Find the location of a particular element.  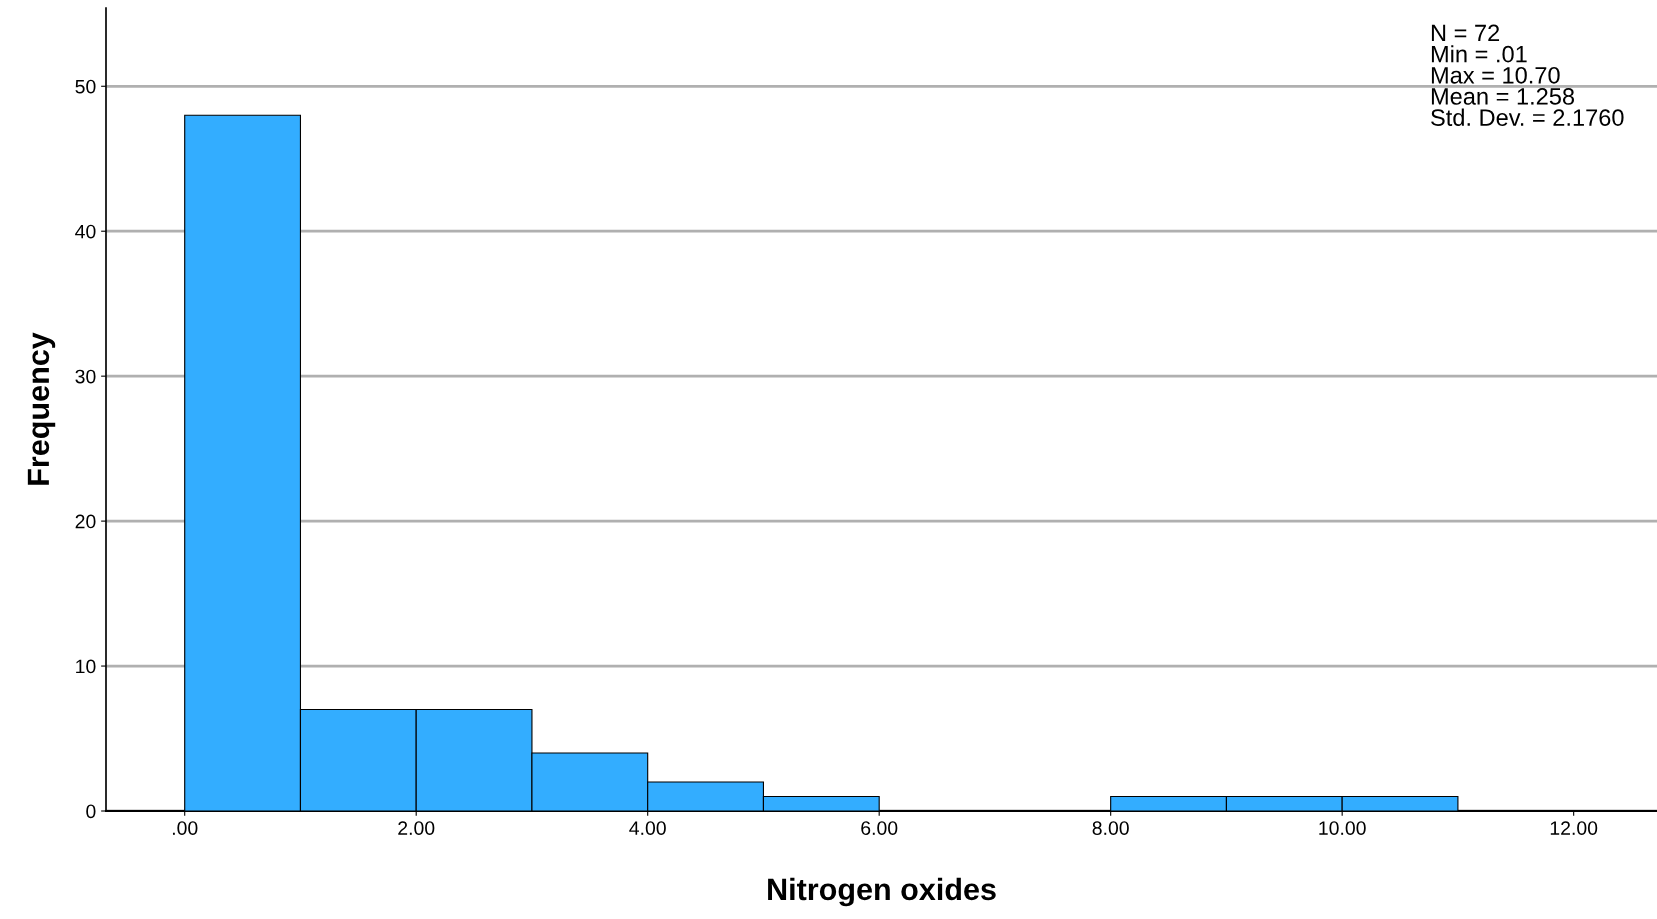

x-tick-label: .00 is located at coordinates (185, 828).